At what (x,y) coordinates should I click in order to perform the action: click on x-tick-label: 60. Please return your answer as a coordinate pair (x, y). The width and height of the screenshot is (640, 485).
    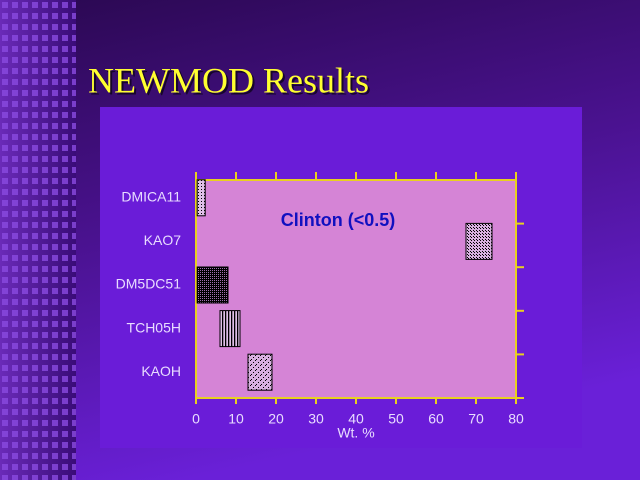
    Looking at the image, I should click on (436, 419).